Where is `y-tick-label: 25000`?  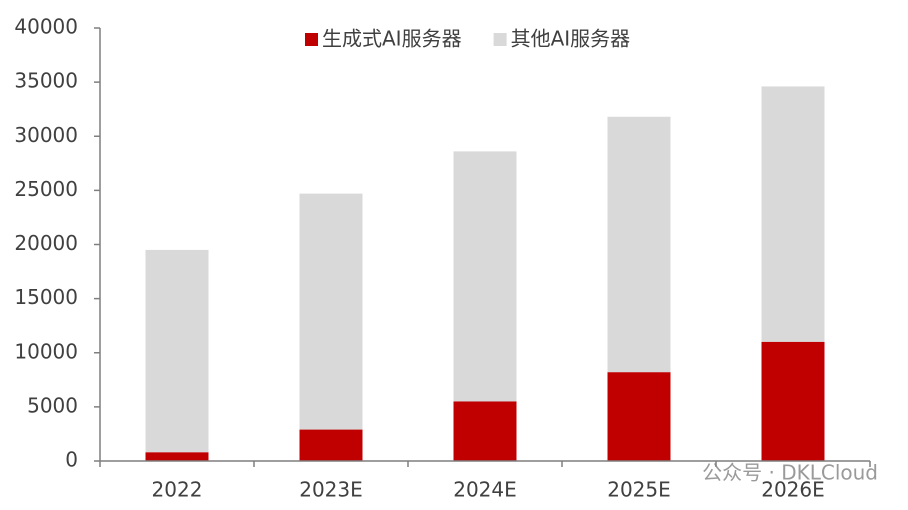 y-tick-label: 25000 is located at coordinates (46, 189).